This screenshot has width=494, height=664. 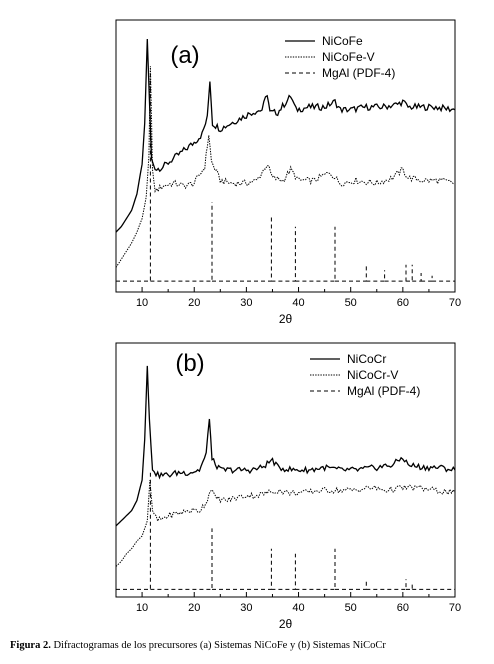 What do you see at coordinates (366, 359) in the screenshot?
I see `legend-label: NiCoCr` at bounding box center [366, 359].